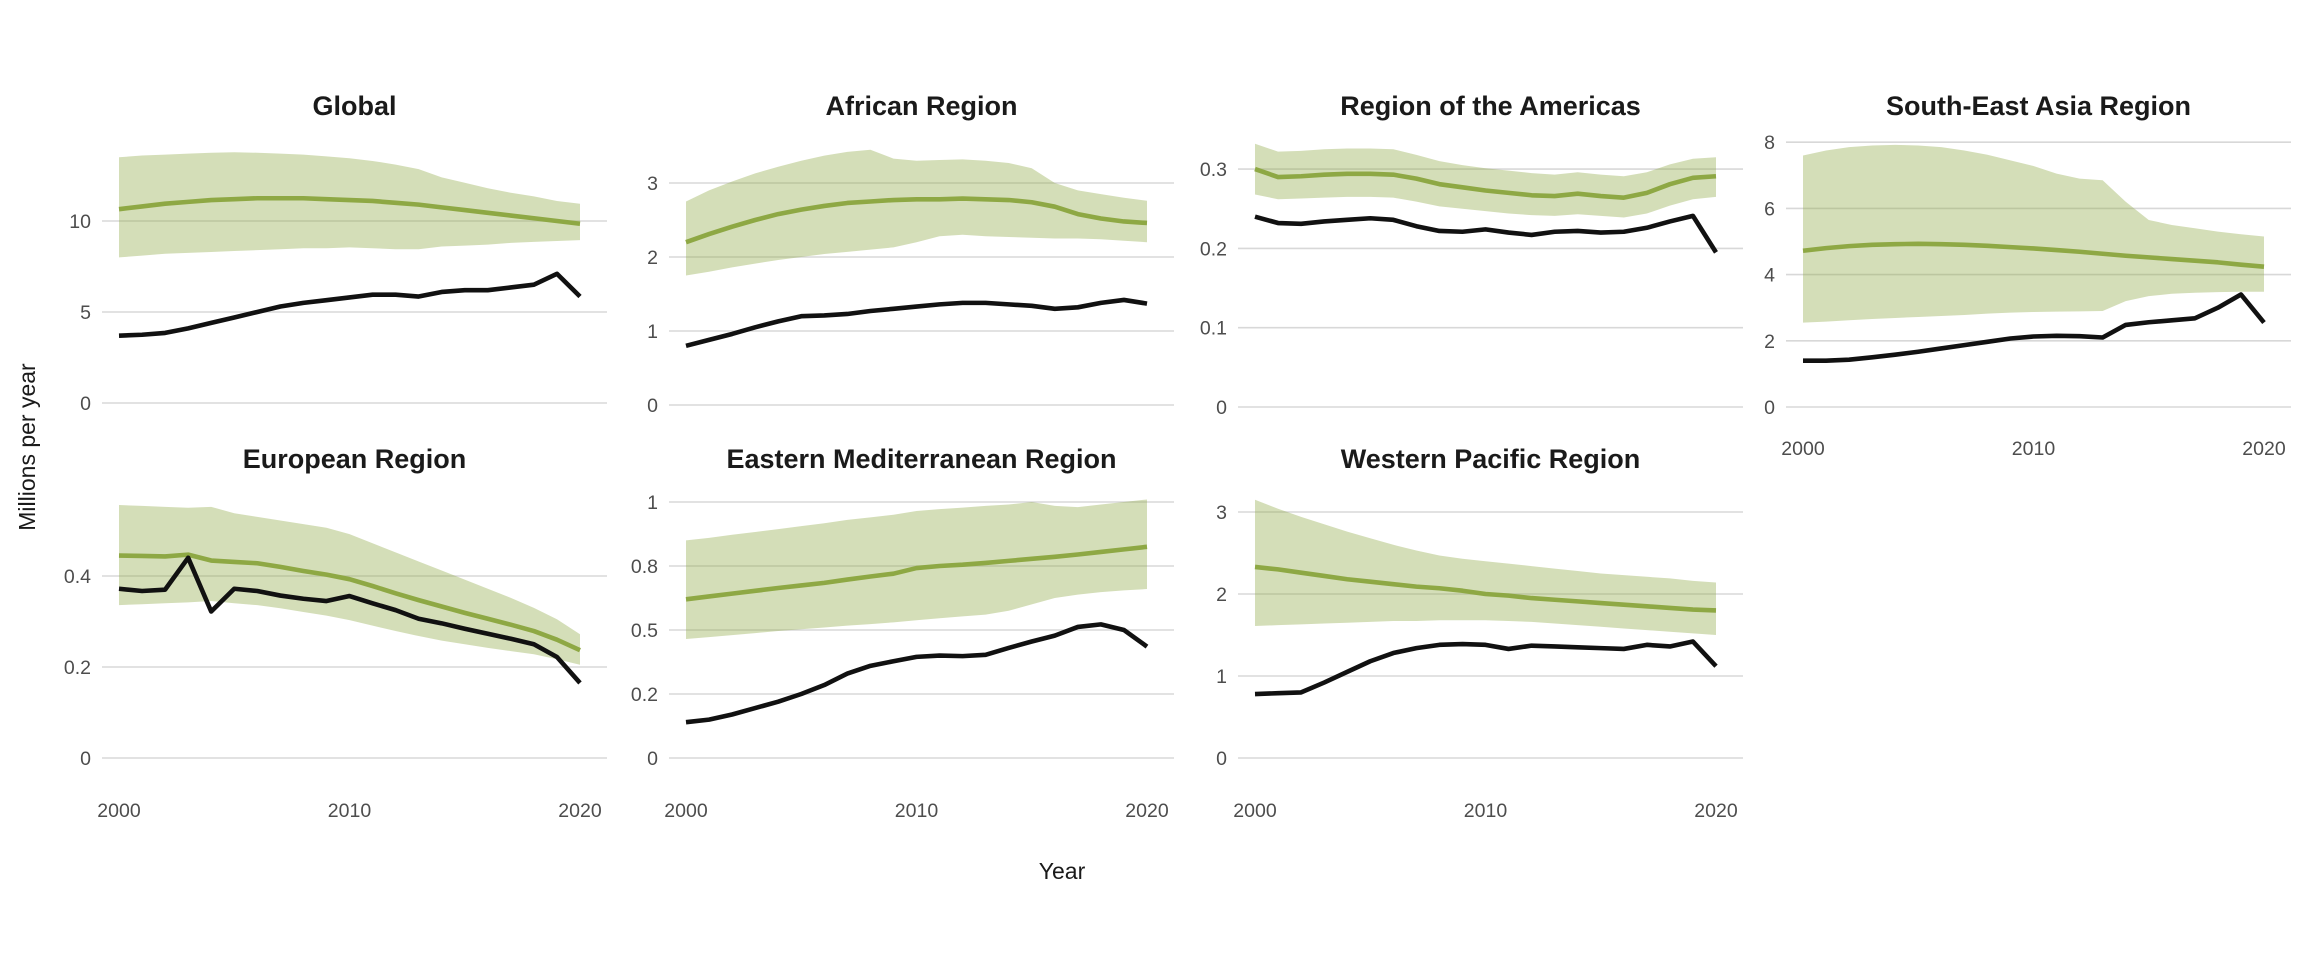  What do you see at coordinates (354, 459) in the screenshot?
I see `panel-title-european-region: European Region` at bounding box center [354, 459].